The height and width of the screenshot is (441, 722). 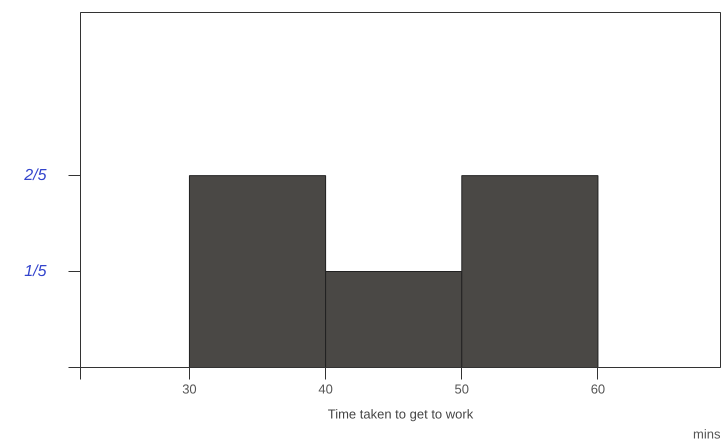 What do you see at coordinates (598, 389) in the screenshot?
I see `x-tick-label: 60` at bounding box center [598, 389].